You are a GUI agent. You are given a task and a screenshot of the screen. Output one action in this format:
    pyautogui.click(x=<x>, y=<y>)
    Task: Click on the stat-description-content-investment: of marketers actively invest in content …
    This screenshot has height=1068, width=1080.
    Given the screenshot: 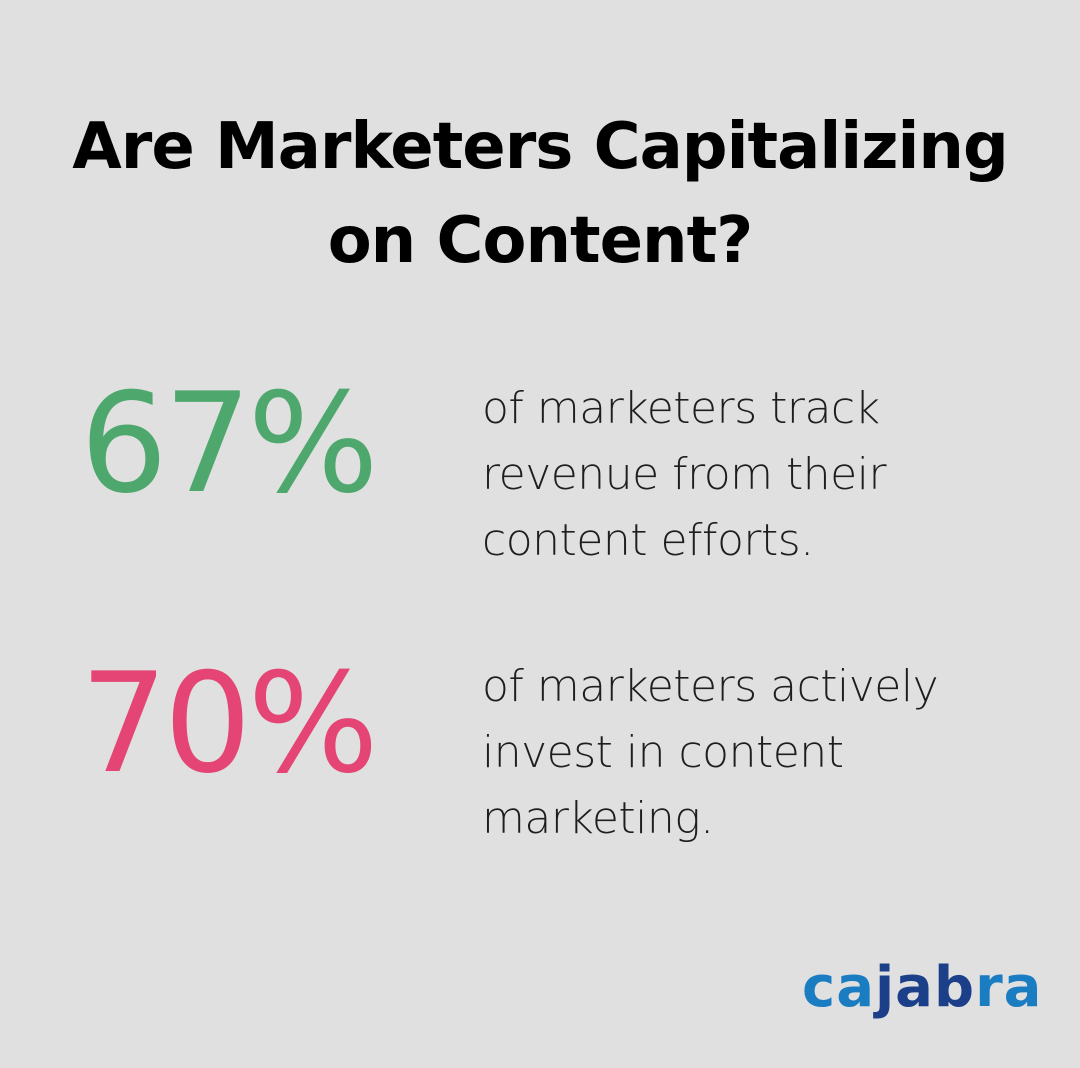 What is the action you would take?
    pyautogui.click(x=742, y=753)
    